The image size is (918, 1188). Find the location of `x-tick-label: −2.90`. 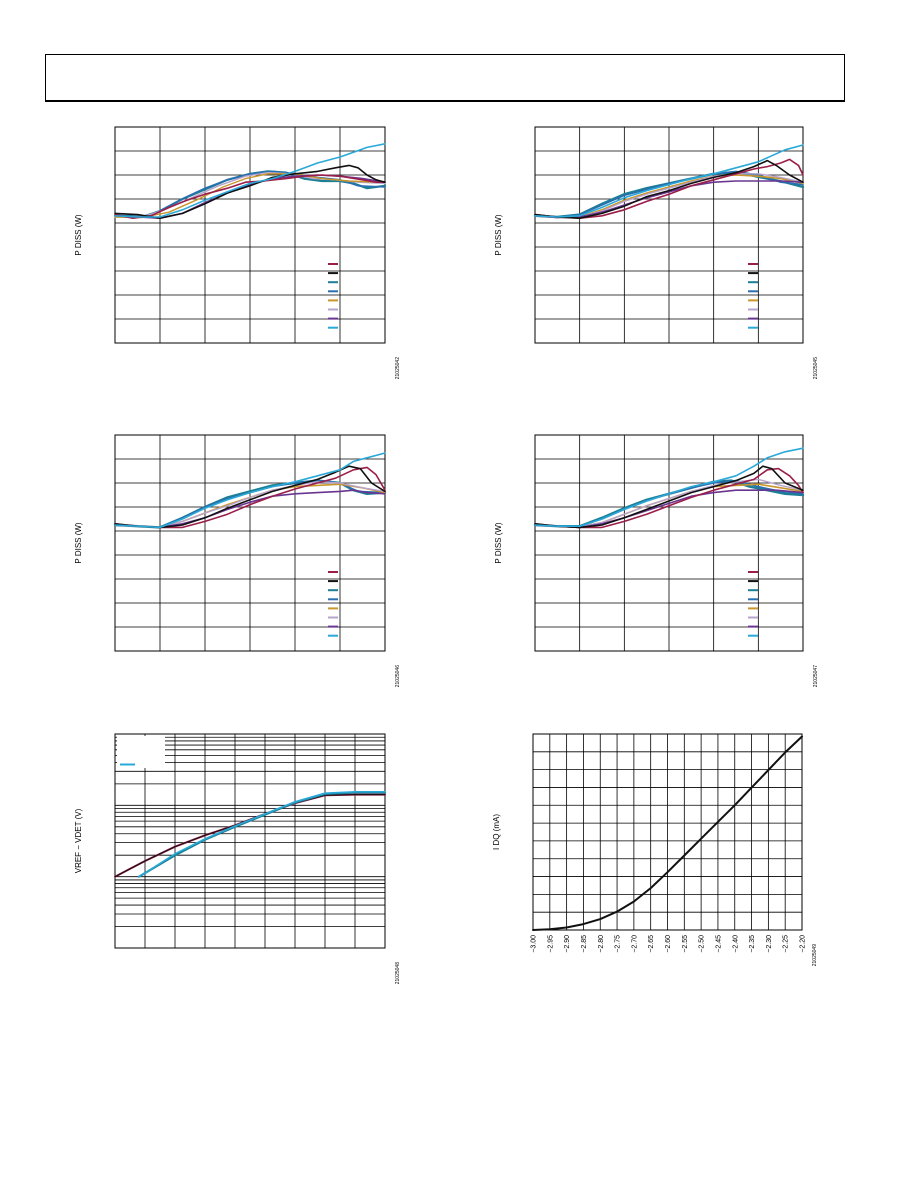

x-tick-label: −2.90 is located at coordinates (567, 944).